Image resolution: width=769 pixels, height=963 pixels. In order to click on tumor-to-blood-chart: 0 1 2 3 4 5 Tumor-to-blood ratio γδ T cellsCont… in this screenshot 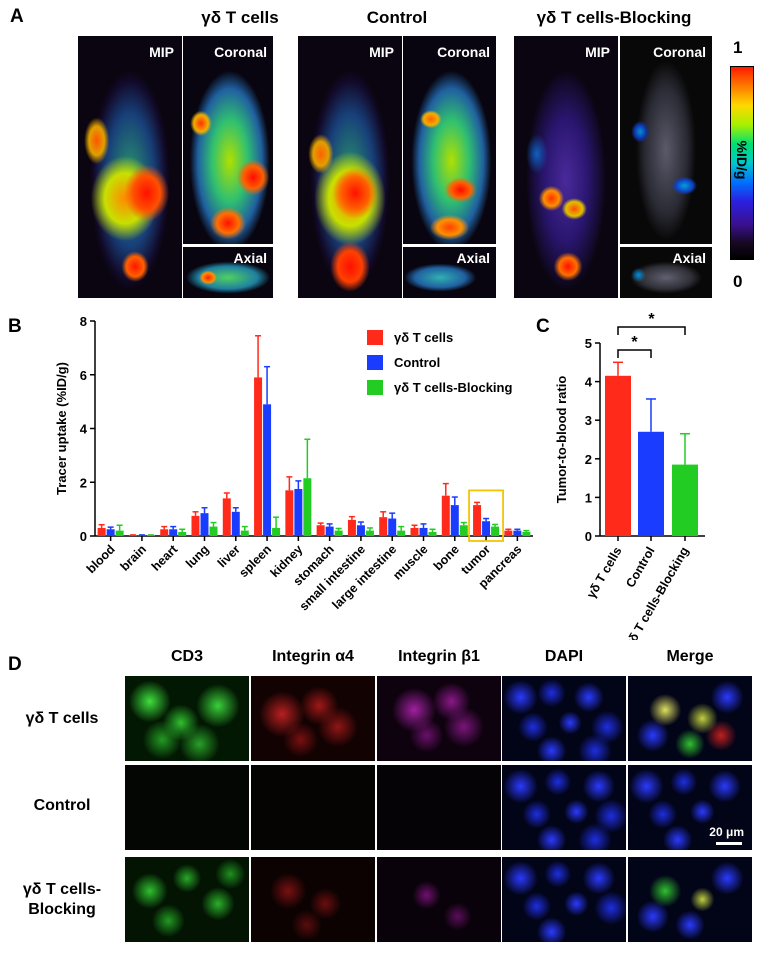, I will do `click(629, 476)`.